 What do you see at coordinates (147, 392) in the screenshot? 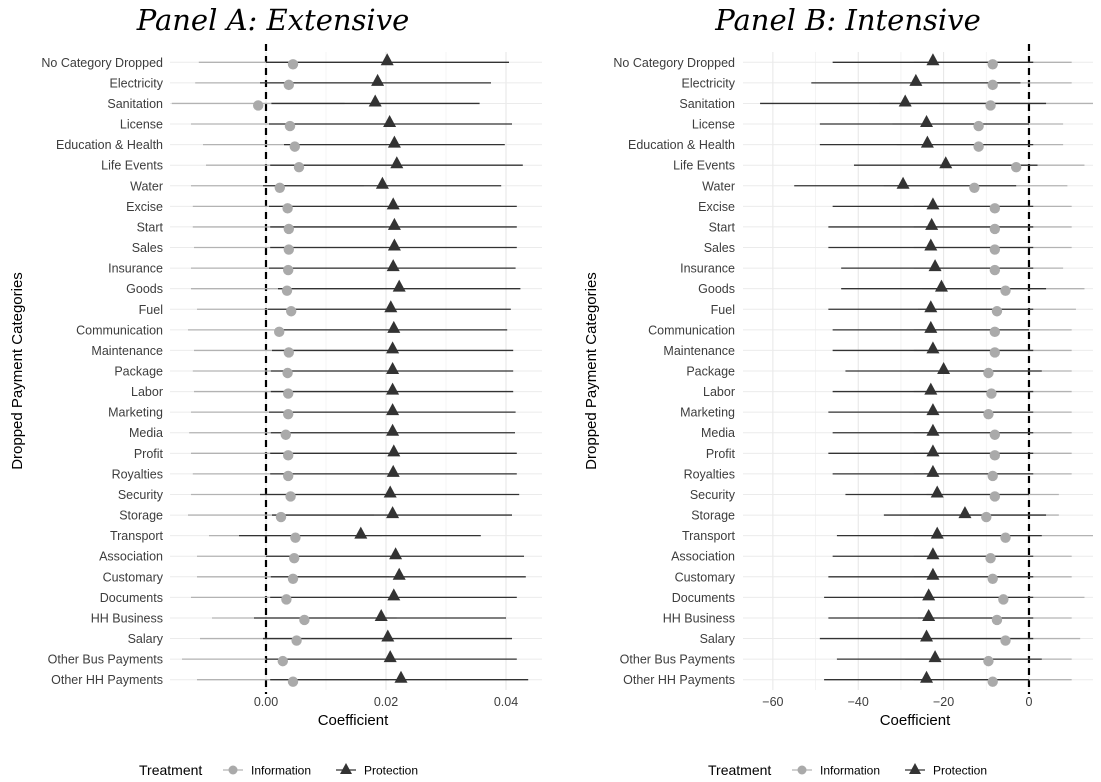
I see `category-label: Labor` at bounding box center [147, 392].